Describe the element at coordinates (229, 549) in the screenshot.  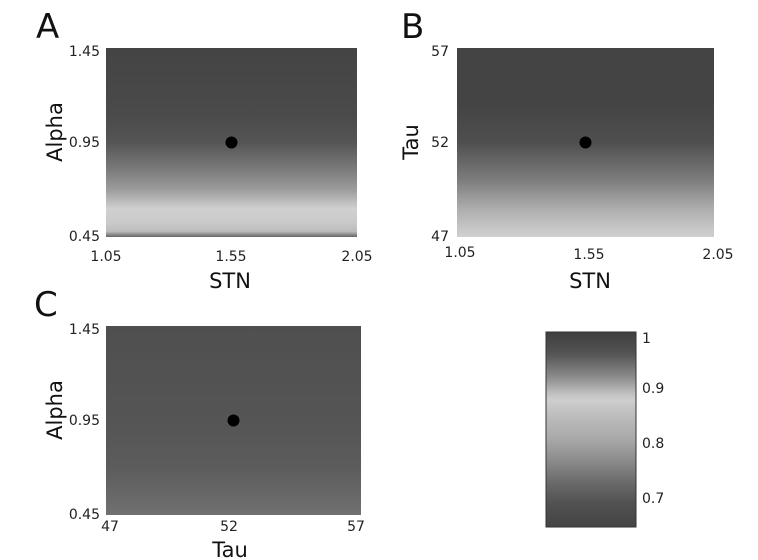
I see `x-axis-label-c: Tau` at that location.